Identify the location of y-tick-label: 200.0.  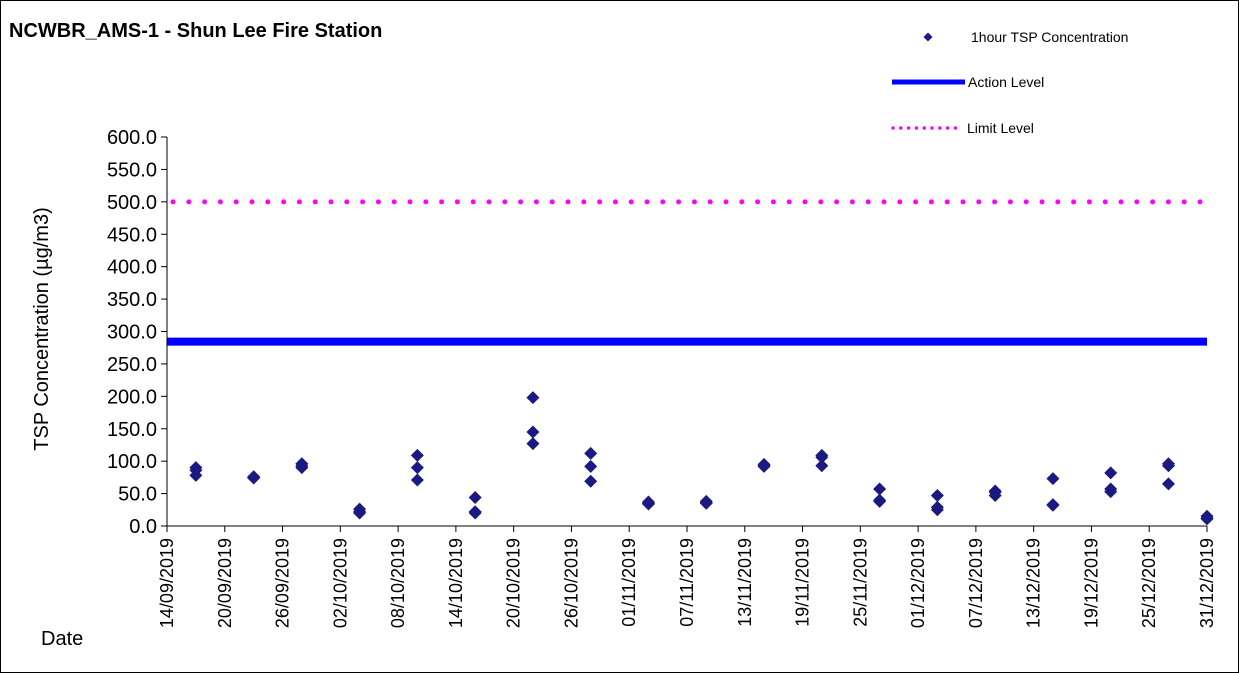
(132, 397).